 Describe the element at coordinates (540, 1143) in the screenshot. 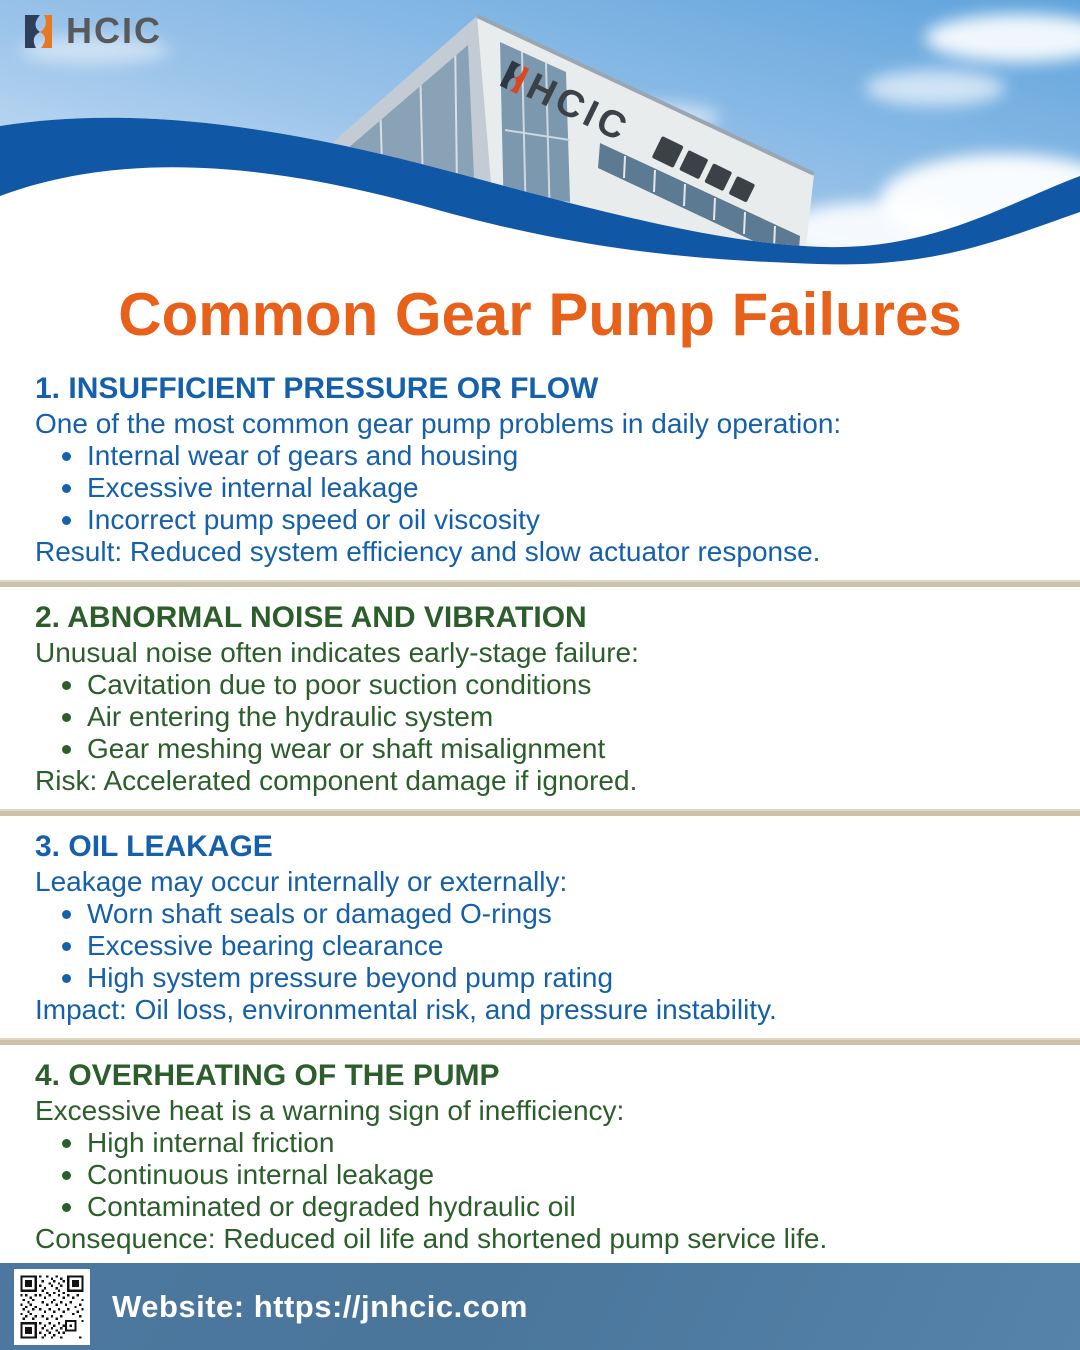

I see `list-item: High internal friction` at that location.